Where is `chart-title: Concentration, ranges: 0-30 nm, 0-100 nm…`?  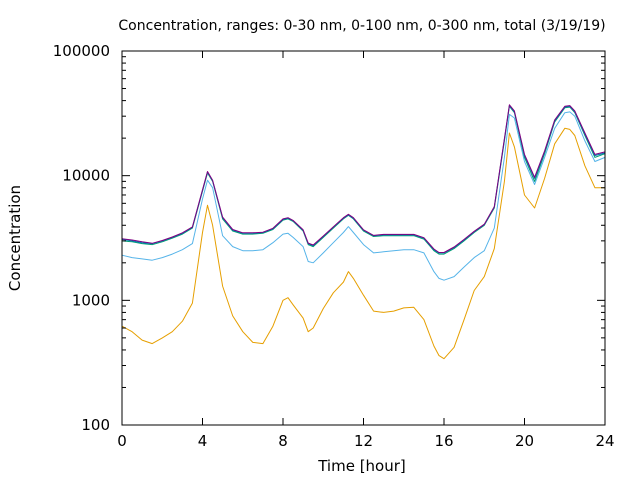
chart-title: Concentration, ranges: 0-30 nm, 0-100 nm… is located at coordinates (361, 26).